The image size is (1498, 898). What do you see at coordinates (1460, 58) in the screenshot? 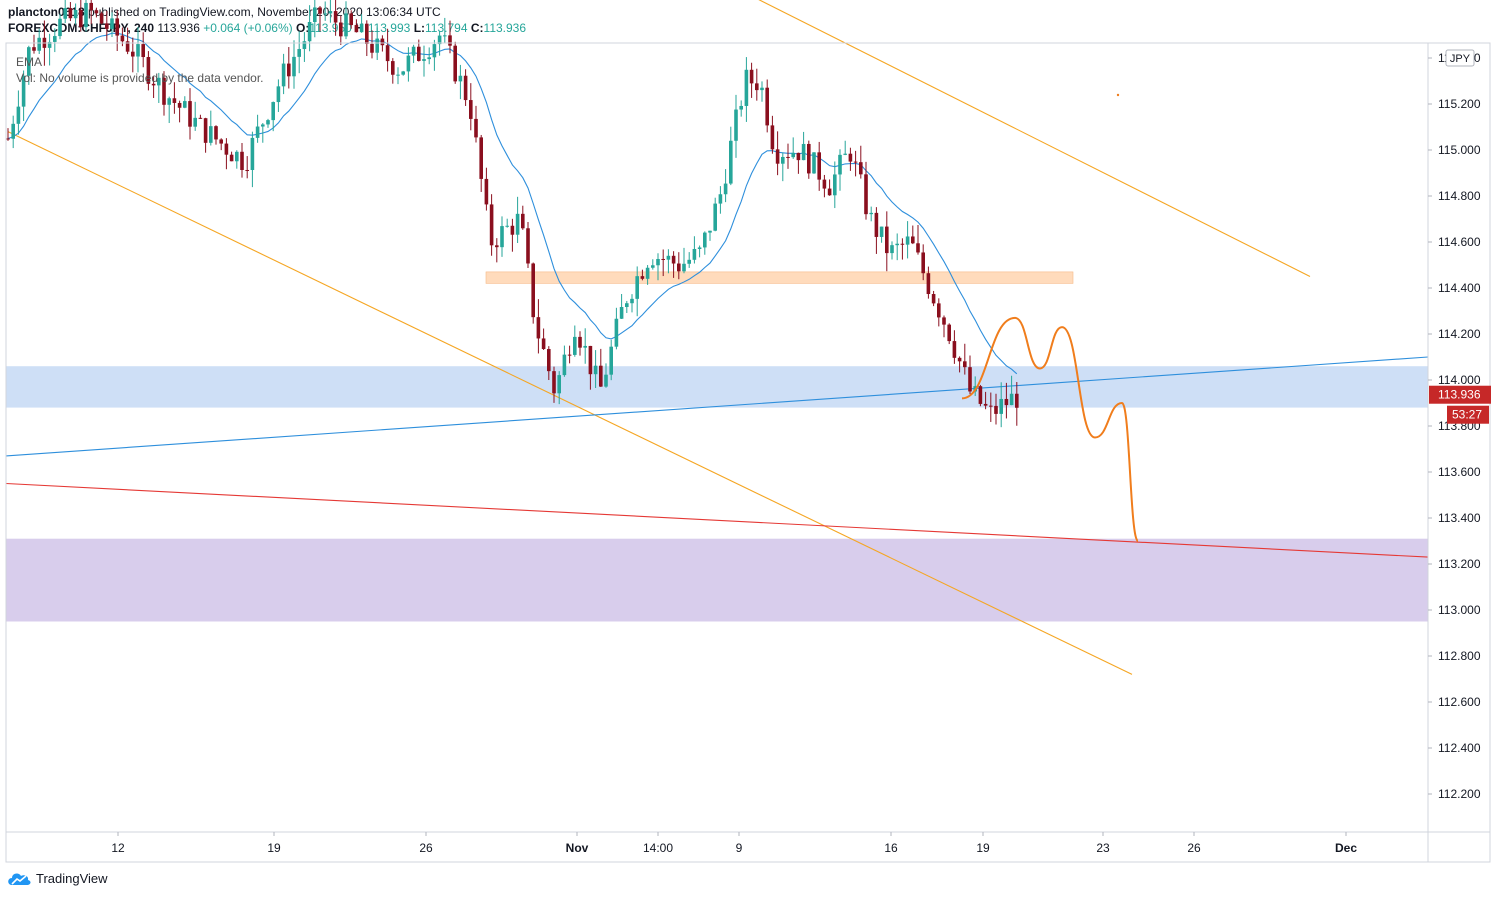
I see `currency-badge` at bounding box center [1460, 58].